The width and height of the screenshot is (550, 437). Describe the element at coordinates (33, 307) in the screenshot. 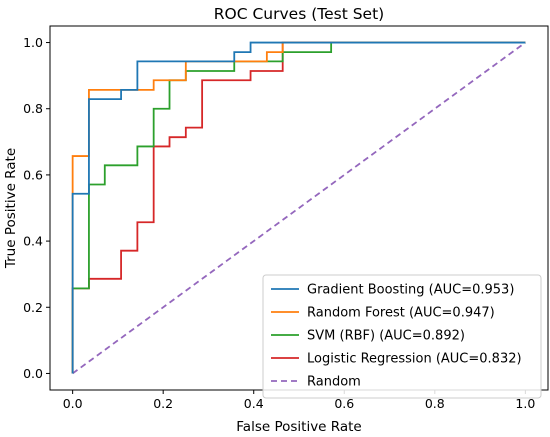

I see `y-tick-label: 0.2` at that location.